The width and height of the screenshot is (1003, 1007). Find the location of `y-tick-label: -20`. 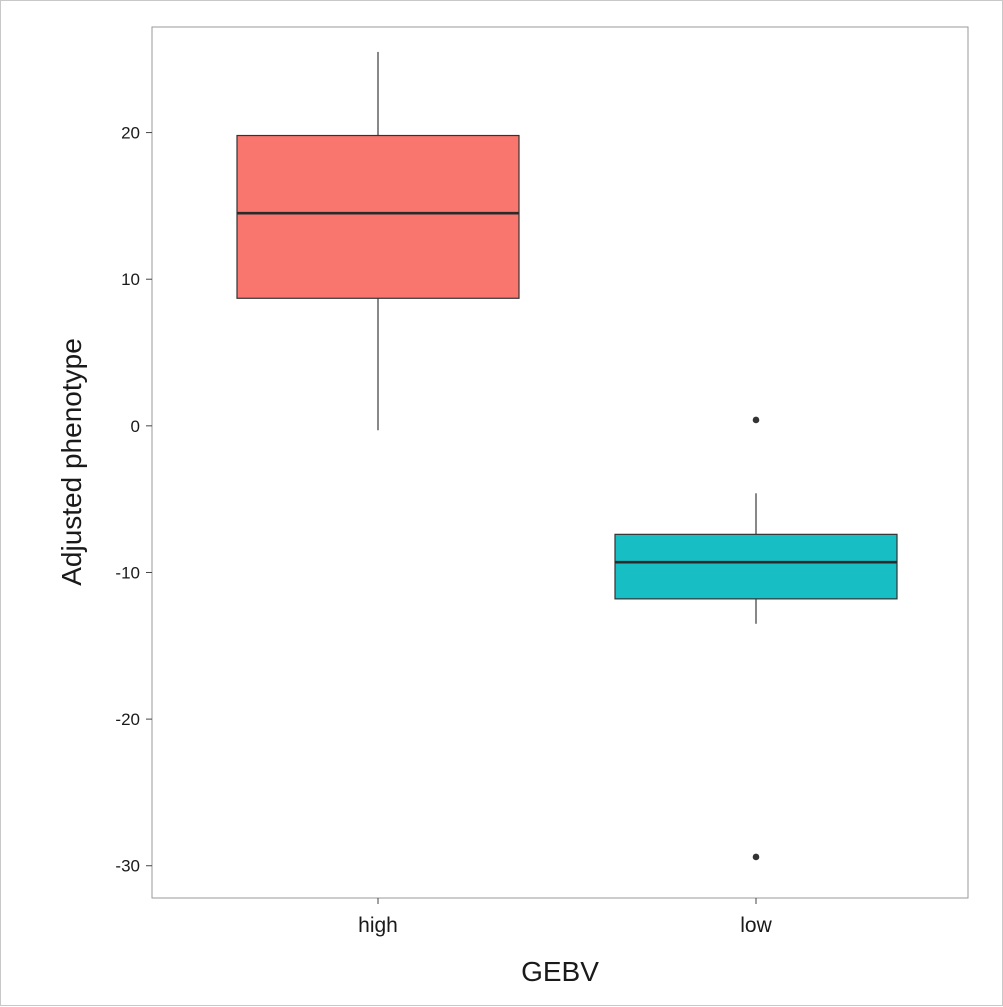

y-tick-label: -20 is located at coordinates (127, 719).